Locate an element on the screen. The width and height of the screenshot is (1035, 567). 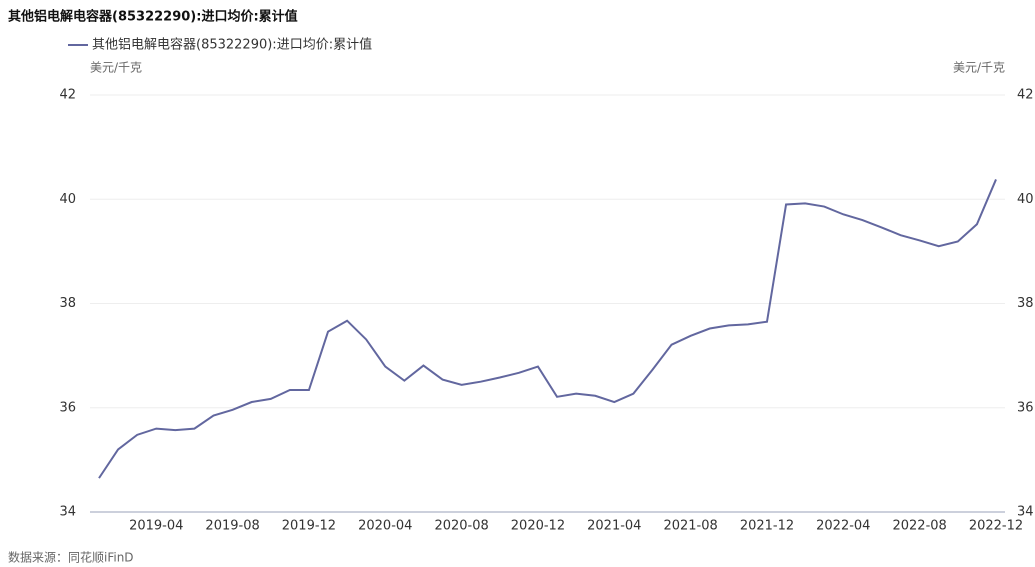
y-axis-label: 美元/千克 is located at coordinates (116, 68).